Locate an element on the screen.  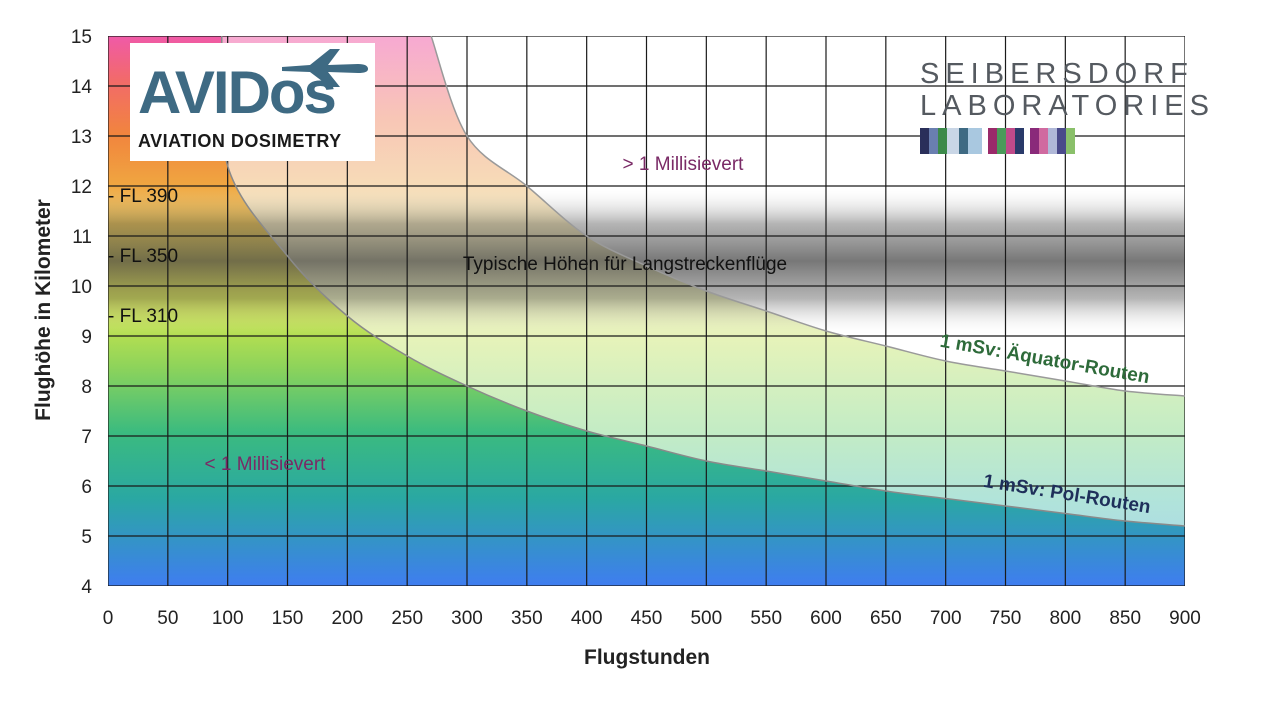
x-tick-label: 850 is located at coordinates (1125, 618).